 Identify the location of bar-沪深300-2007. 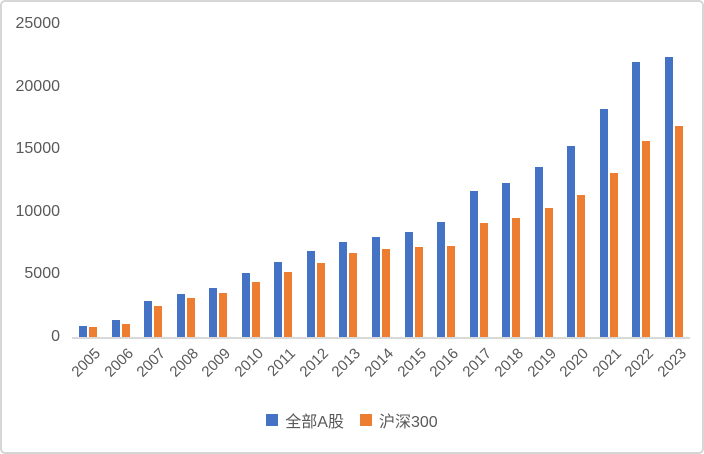
(158, 321).